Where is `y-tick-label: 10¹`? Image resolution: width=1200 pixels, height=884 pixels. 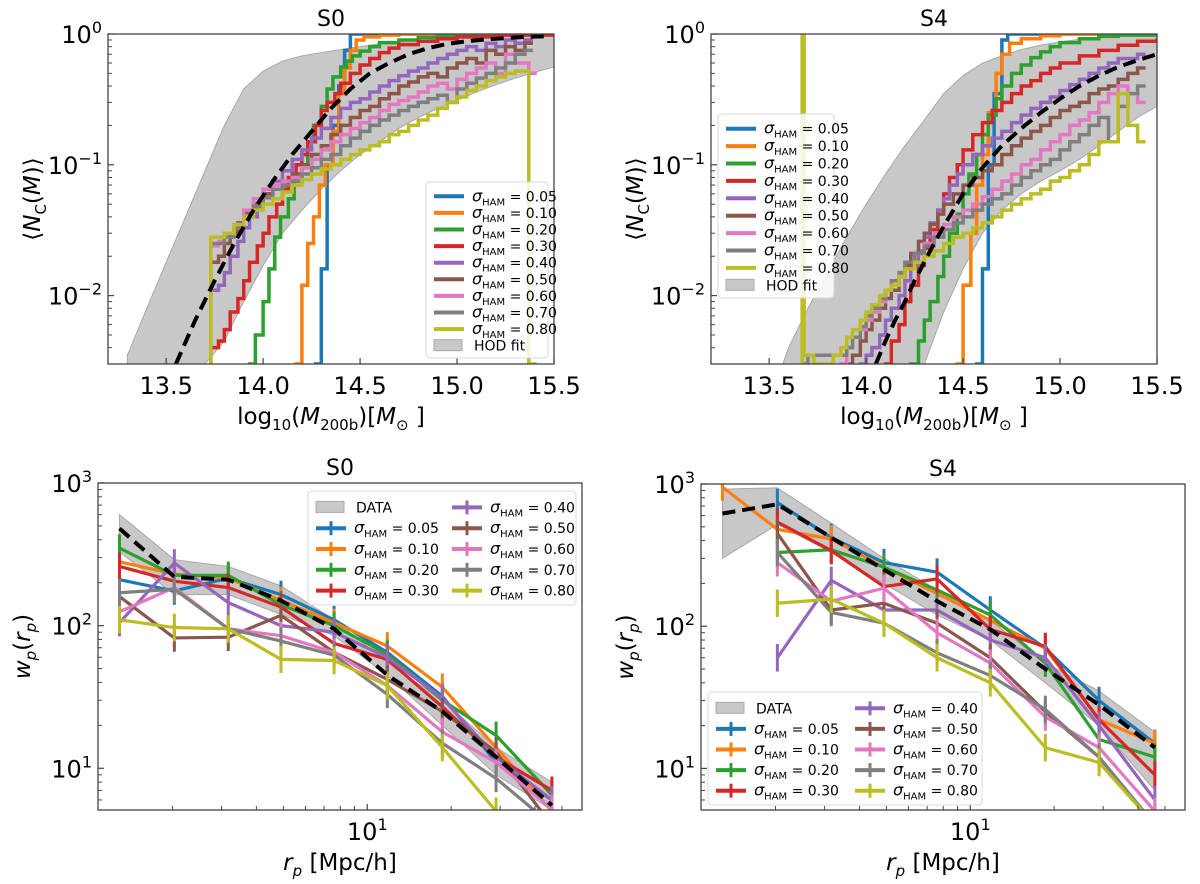
y-tick-label: 10¹ is located at coordinates (674, 767).